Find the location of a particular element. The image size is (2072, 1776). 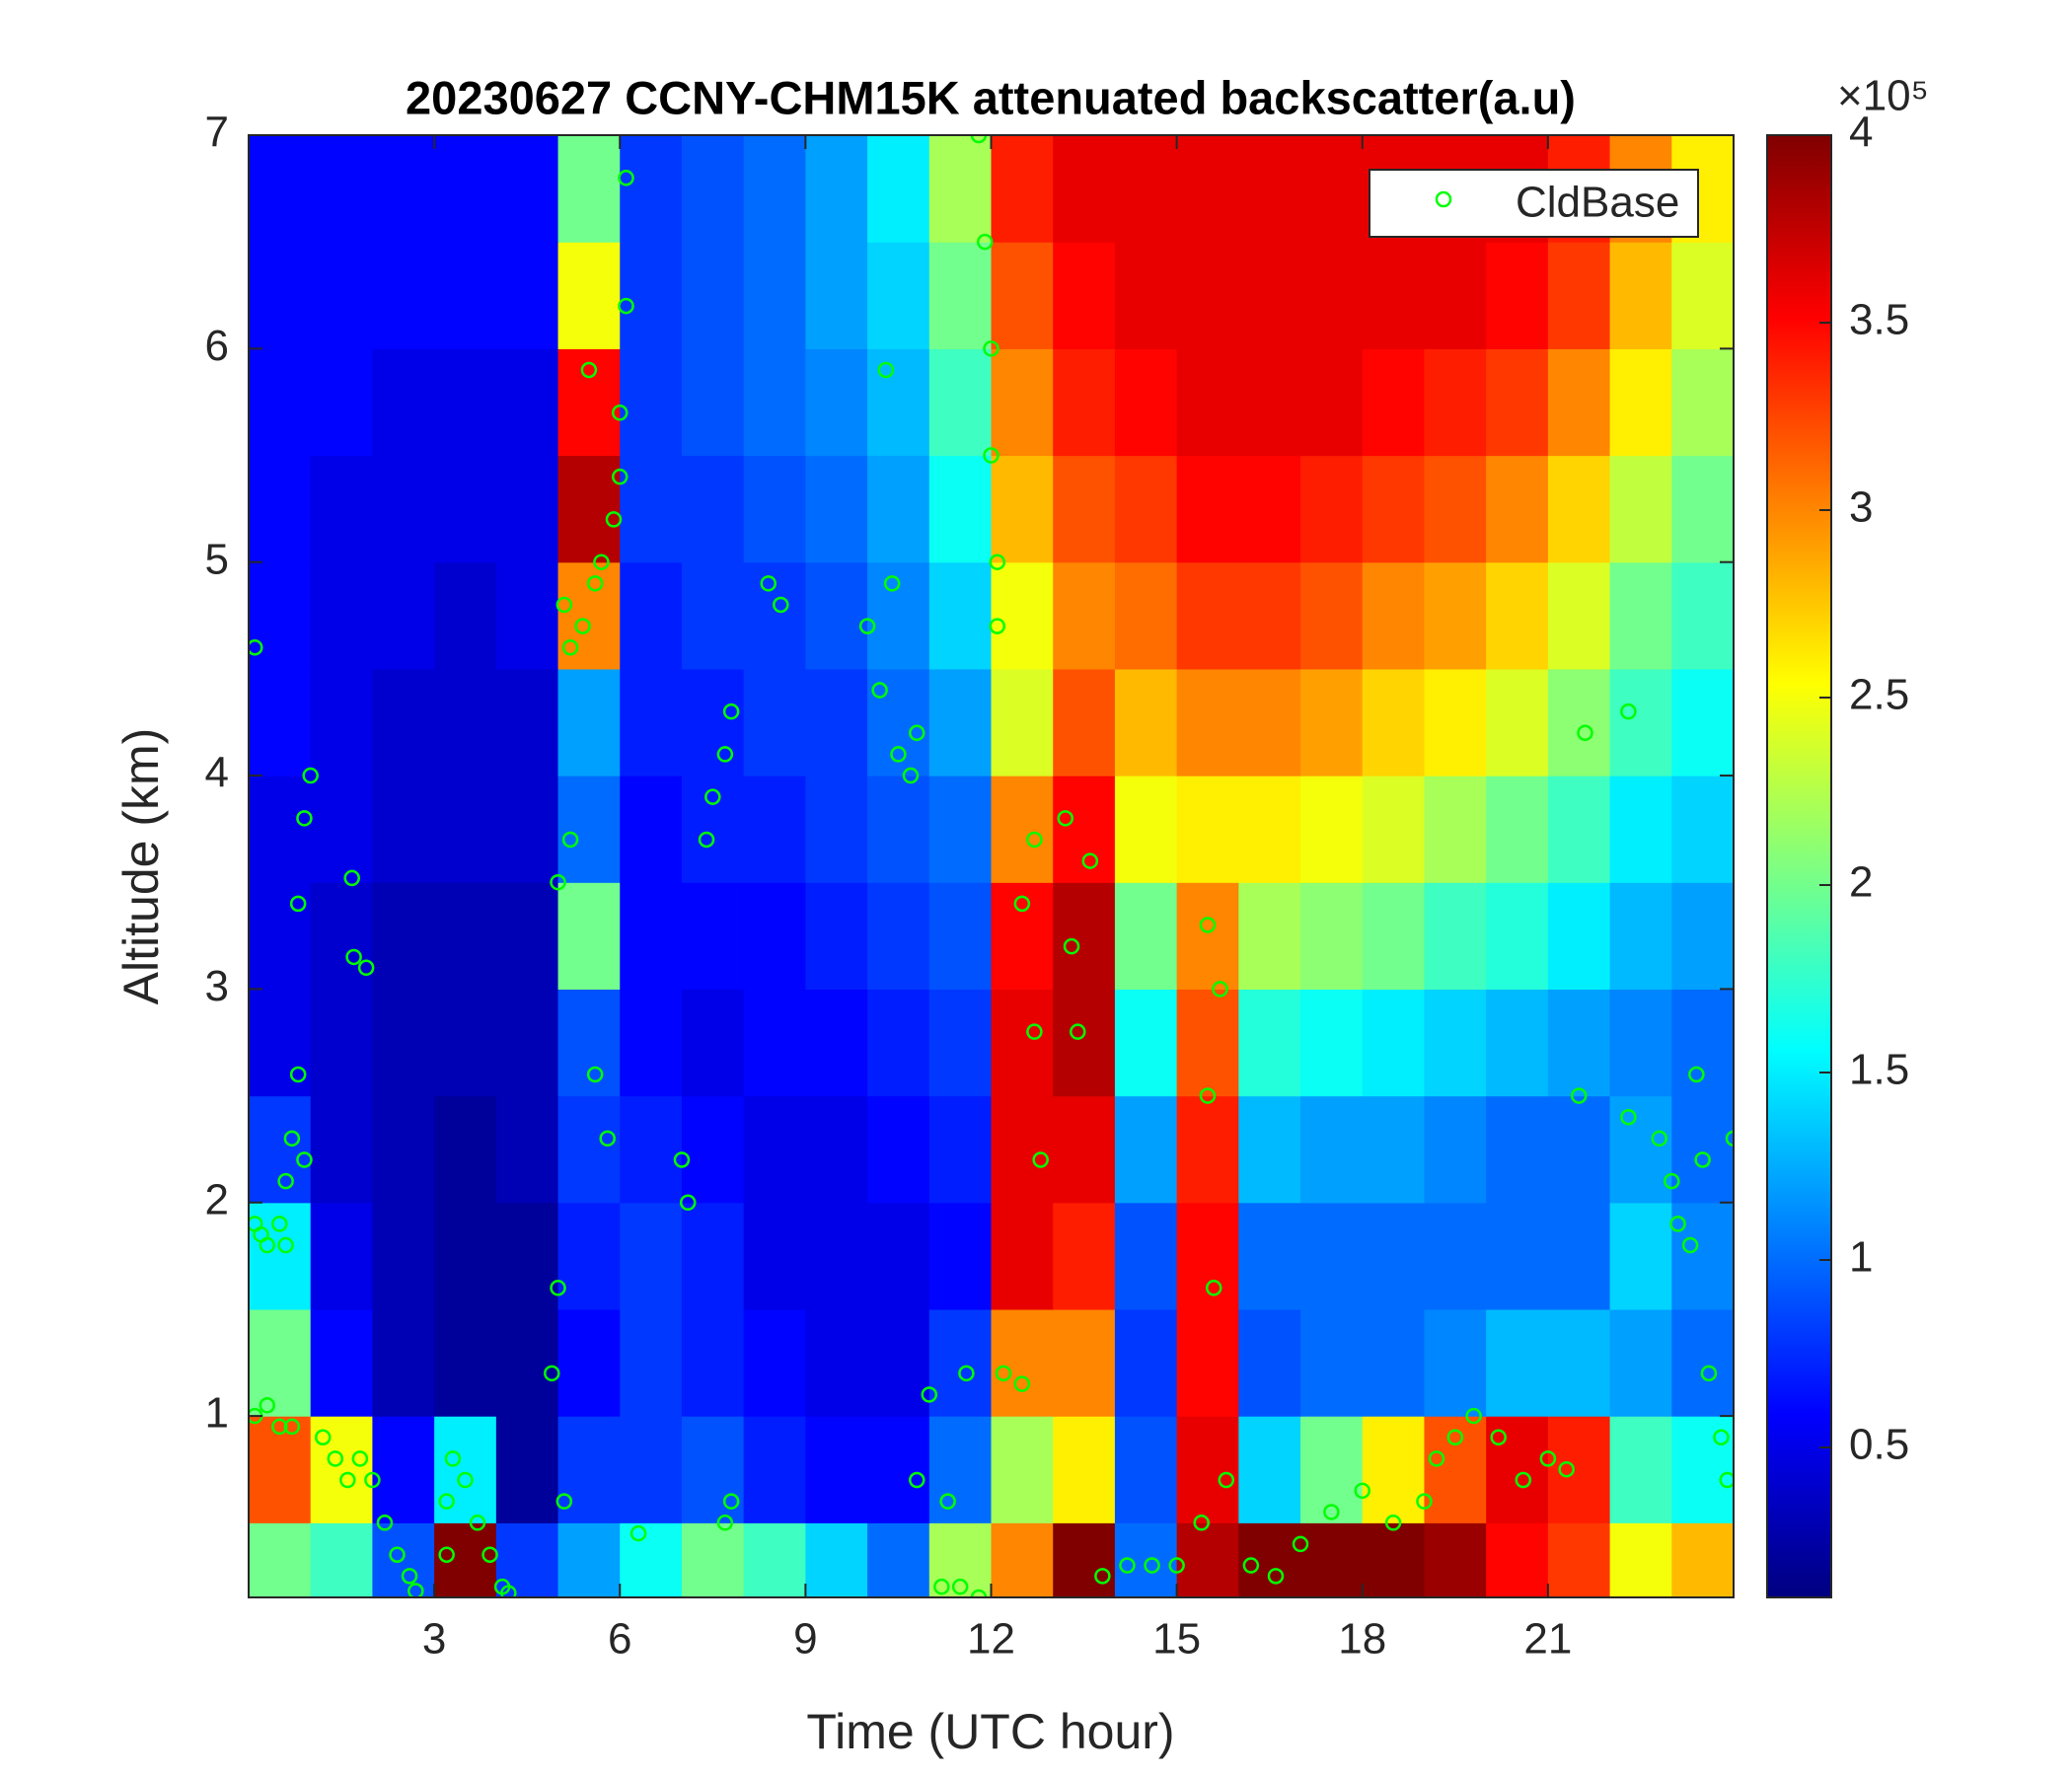

x-tick-label: 12 is located at coordinates (991, 1640).